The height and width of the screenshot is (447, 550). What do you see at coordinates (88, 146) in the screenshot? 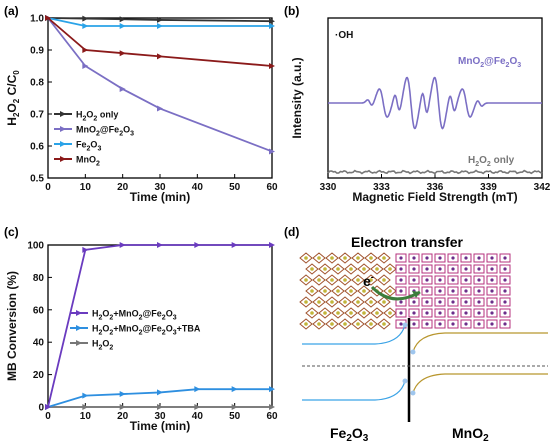
I see `panel-a-legend-label: Fe2O3` at bounding box center [88, 146].